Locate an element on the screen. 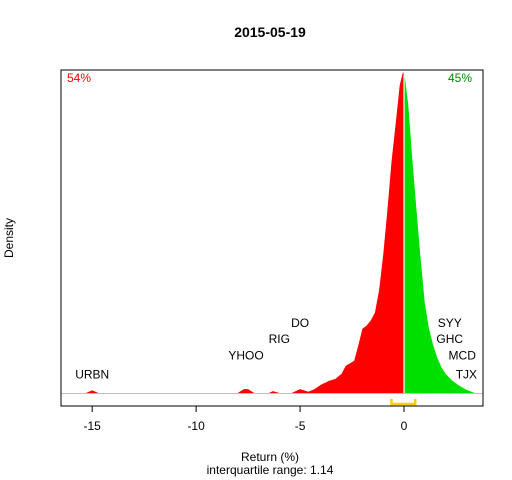  stock-label: SYY is located at coordinates (450, 323).